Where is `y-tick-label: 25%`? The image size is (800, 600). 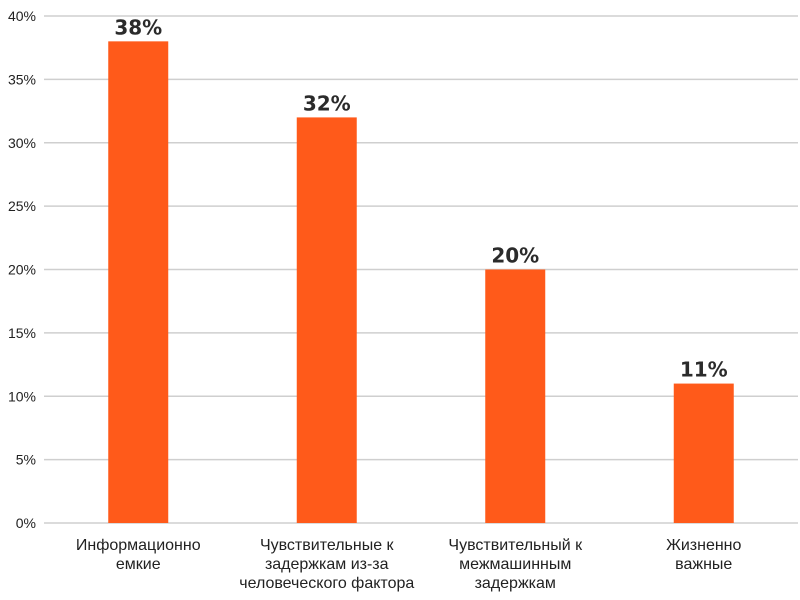
y-tick-label: 25% is located at coordinates (22, 206).